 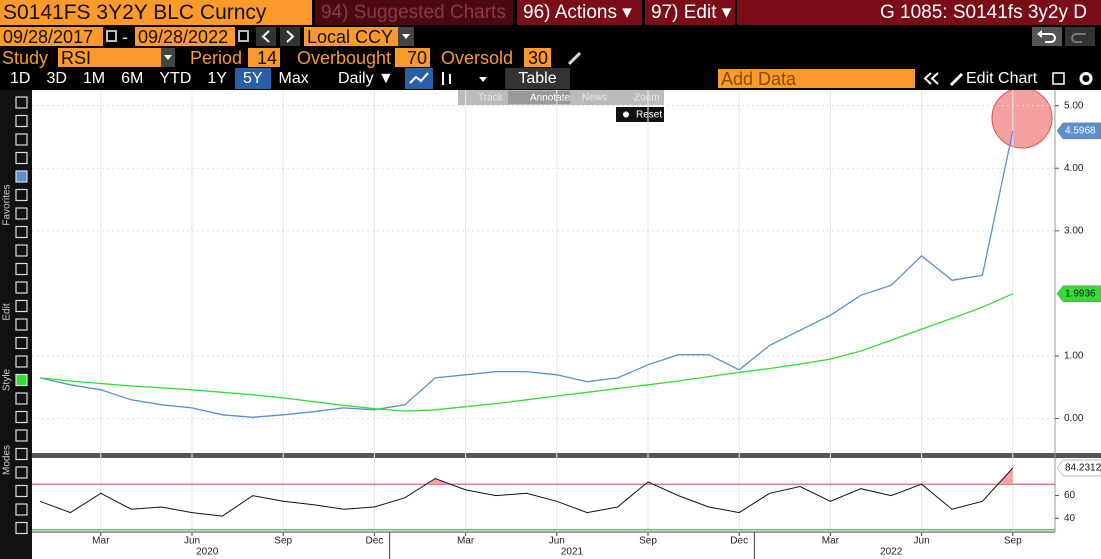 I want to click on year-label: 2020, so click(x=207, y=552).